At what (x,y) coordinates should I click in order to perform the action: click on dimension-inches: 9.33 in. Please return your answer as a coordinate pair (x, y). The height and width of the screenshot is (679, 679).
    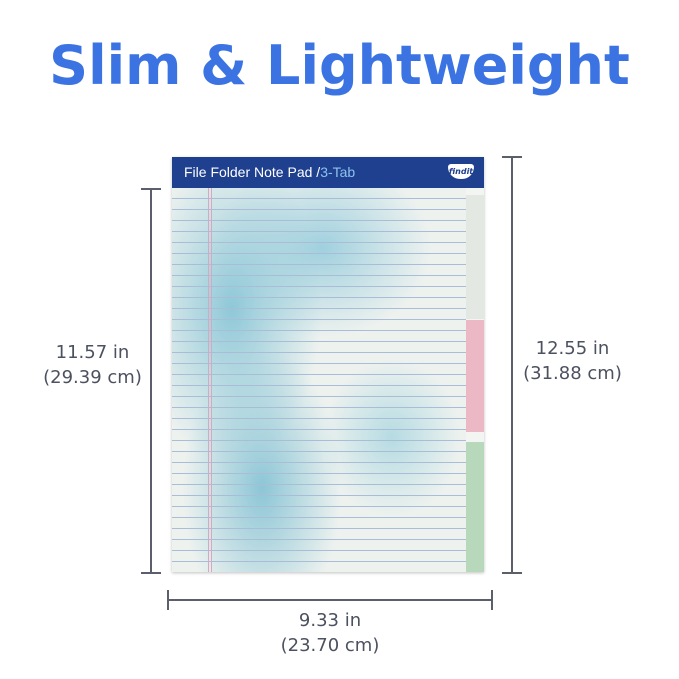
    Looking at the image, I should click on (330, 620).